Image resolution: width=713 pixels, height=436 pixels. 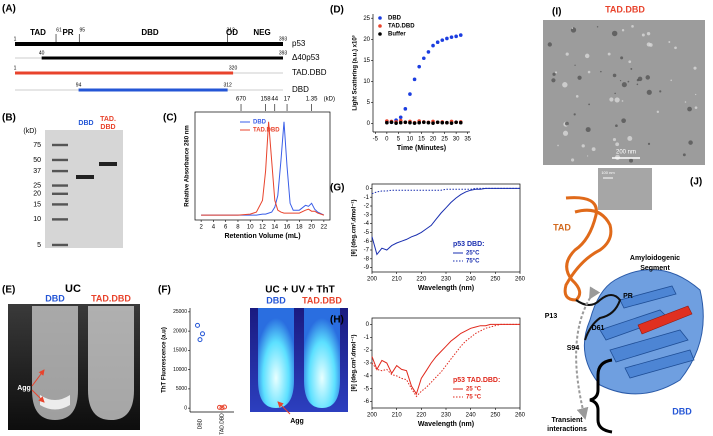 What do you see at coordinates (474, 398) in the screenshot?
I see `legend-label: 75 °C` at bounding box center [474, 398].